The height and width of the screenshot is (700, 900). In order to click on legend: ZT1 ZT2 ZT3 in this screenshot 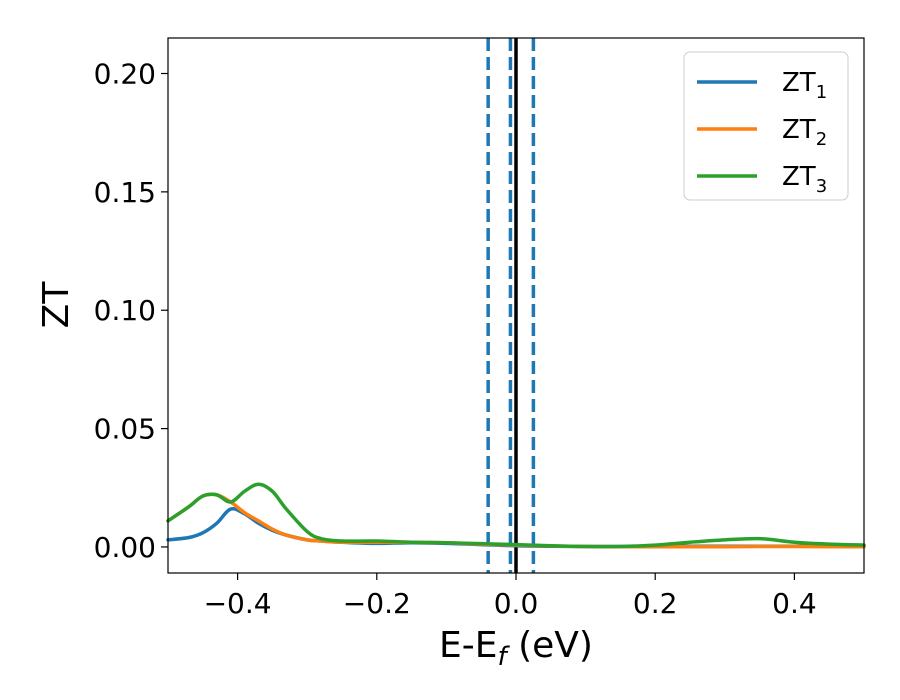, I will do `click(766, 126)`.